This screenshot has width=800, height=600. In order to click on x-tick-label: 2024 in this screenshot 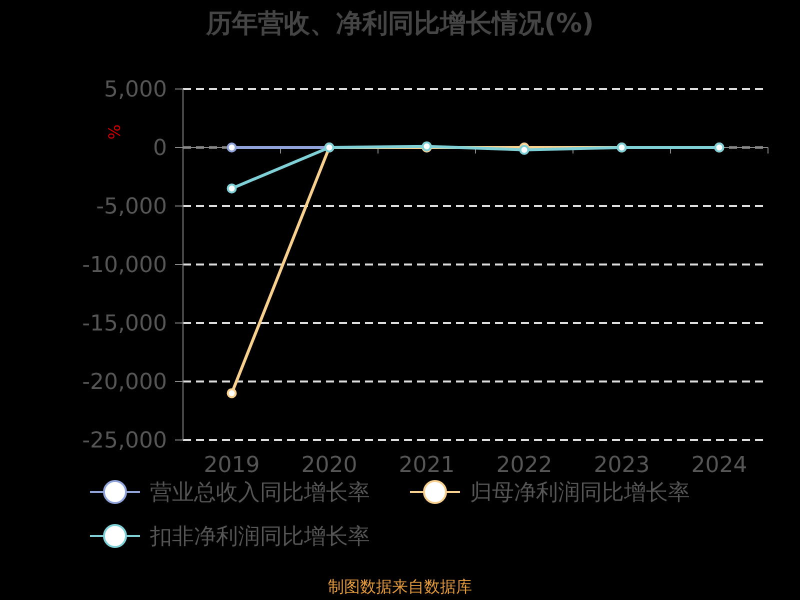, I will do `click(719, 465)`.